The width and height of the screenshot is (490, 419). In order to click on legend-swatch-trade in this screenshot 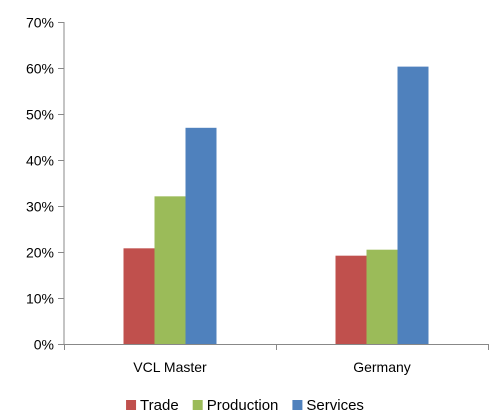, I will do `click(131, 405)`.